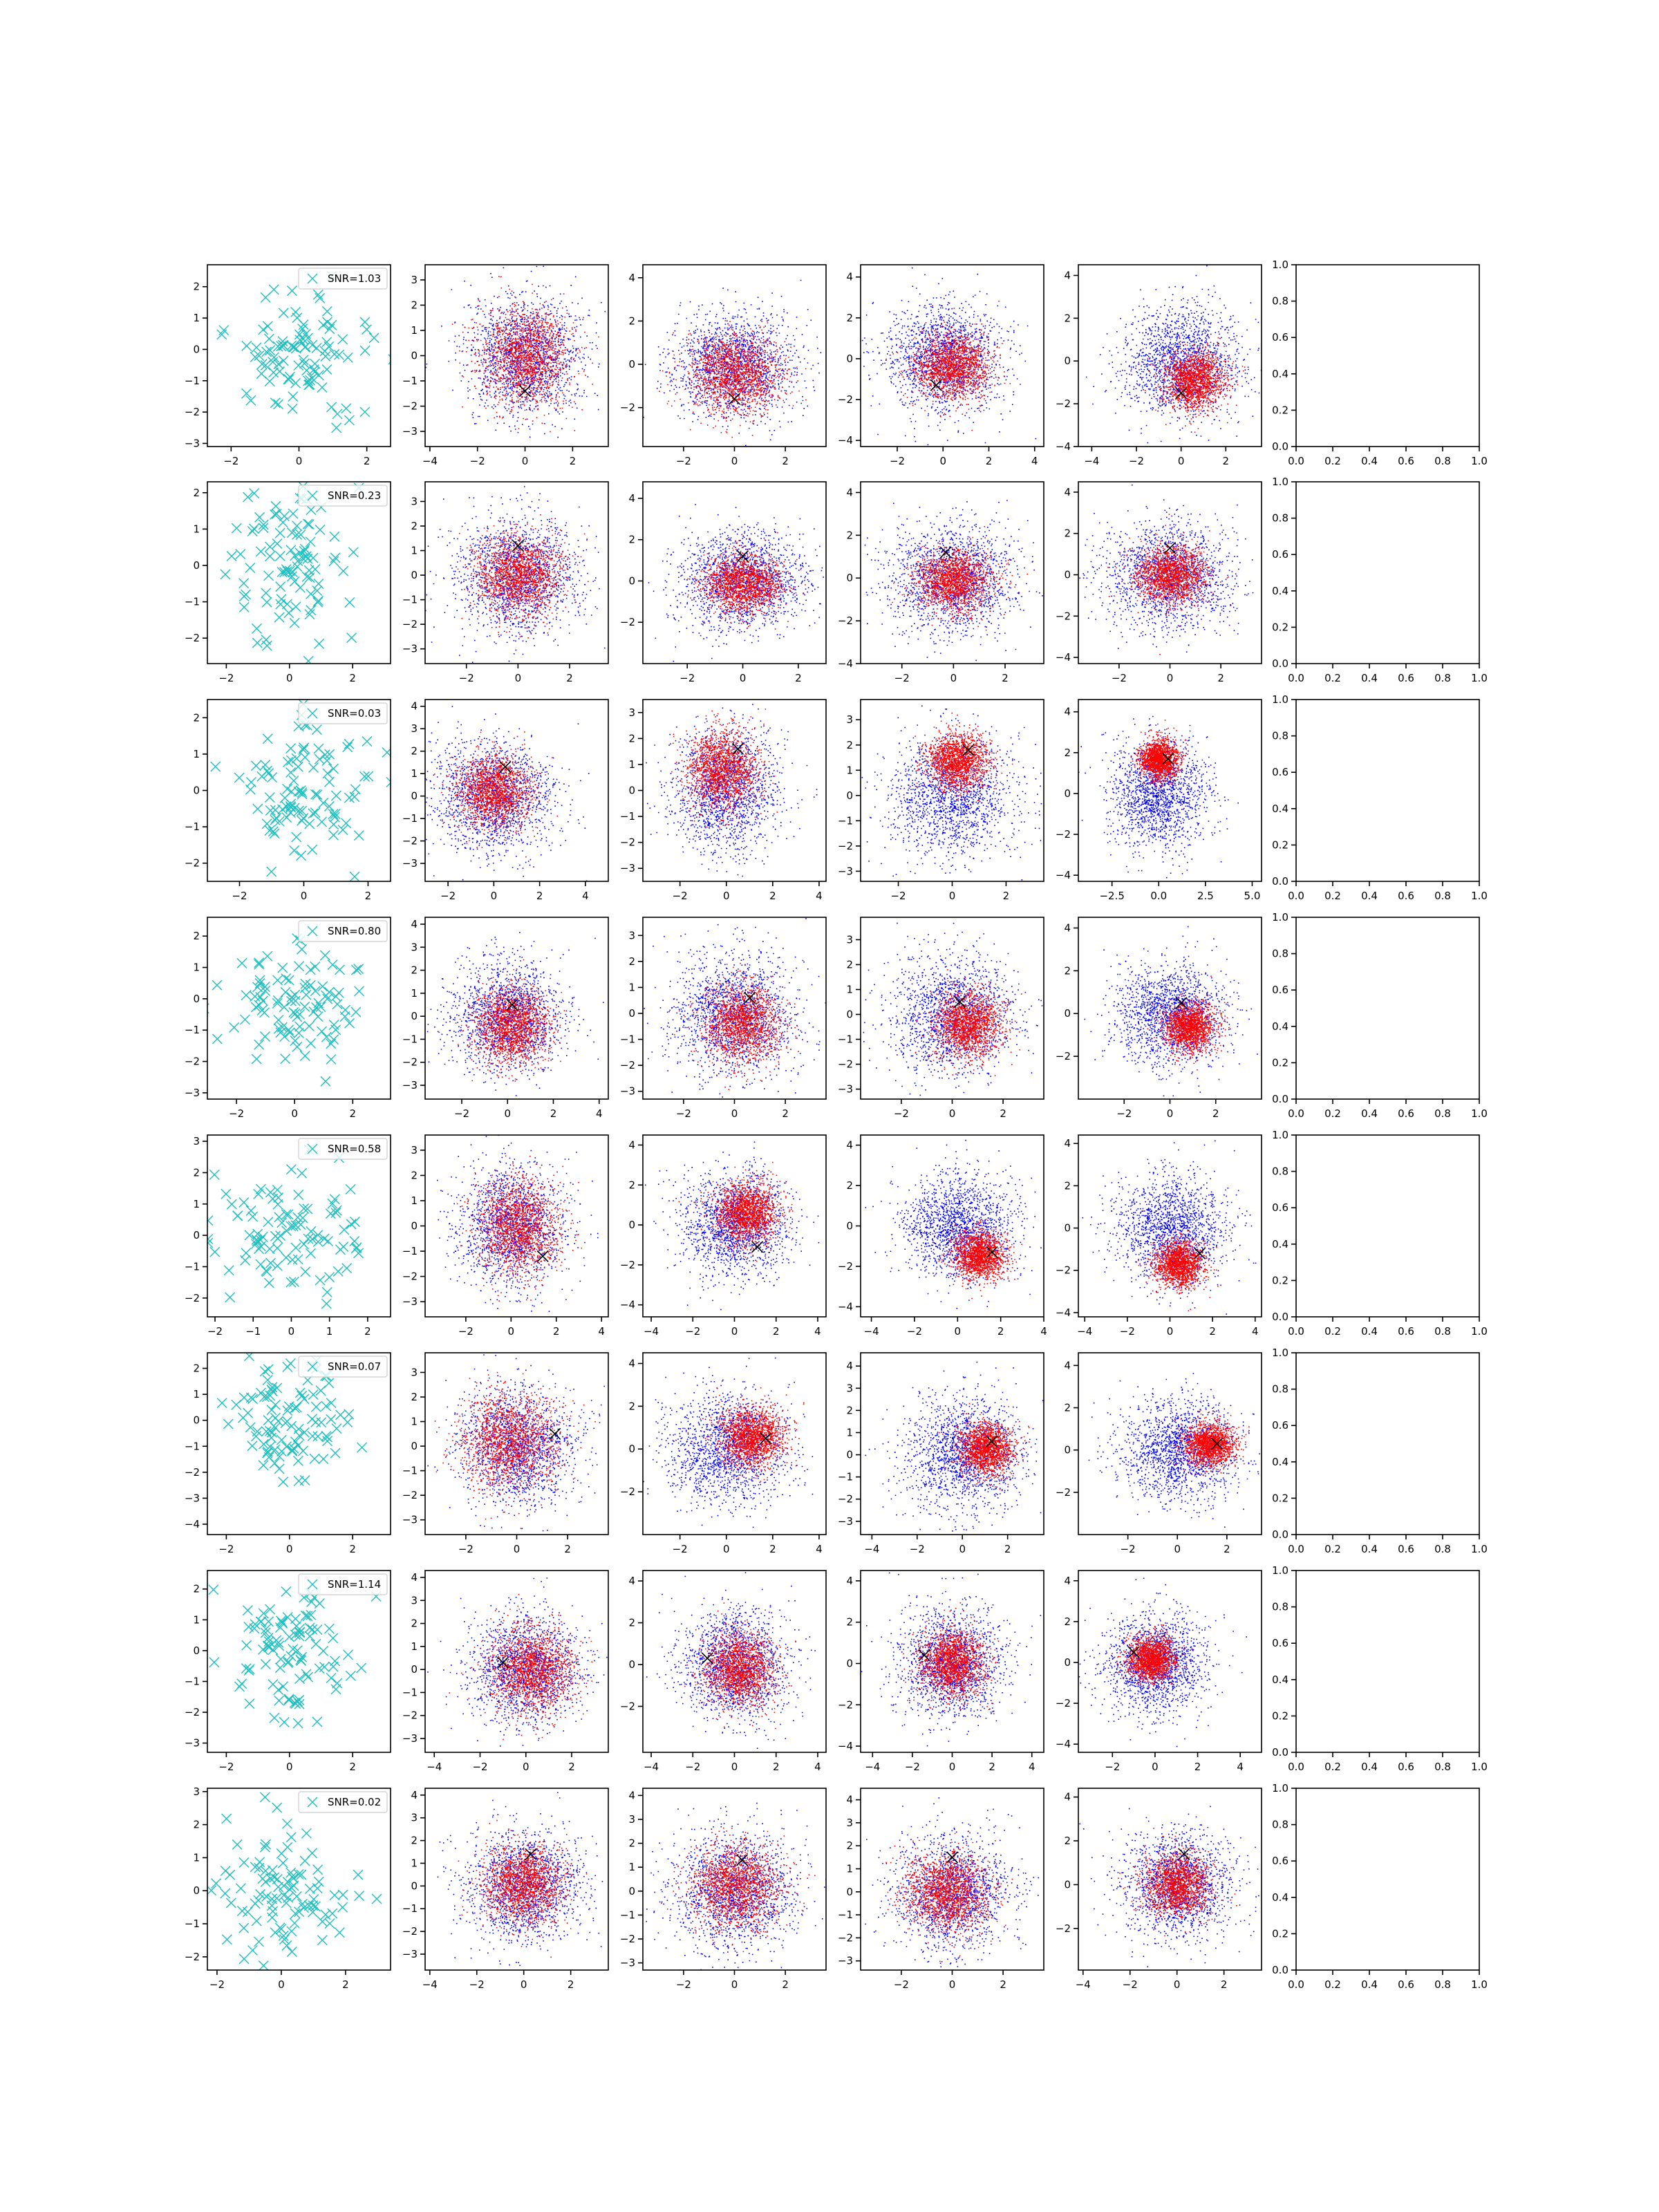 The image size is (1659, 2212). I want to click on legend: SNR=0.58, so click(343, 1148).